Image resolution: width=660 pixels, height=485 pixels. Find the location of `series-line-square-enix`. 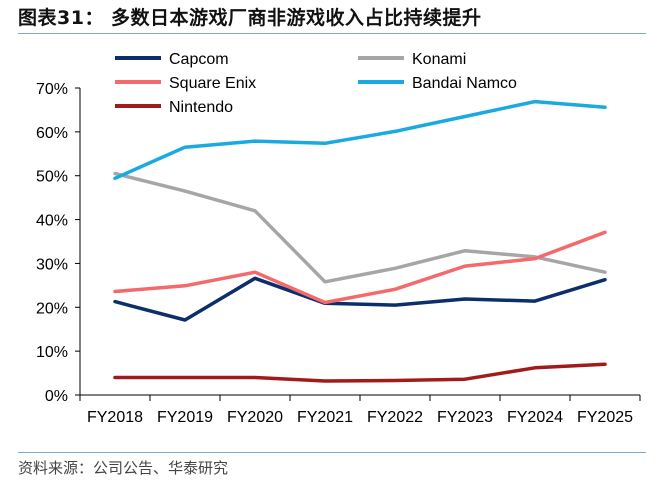

series-line-square-enix is located at coordinates (360, 267).